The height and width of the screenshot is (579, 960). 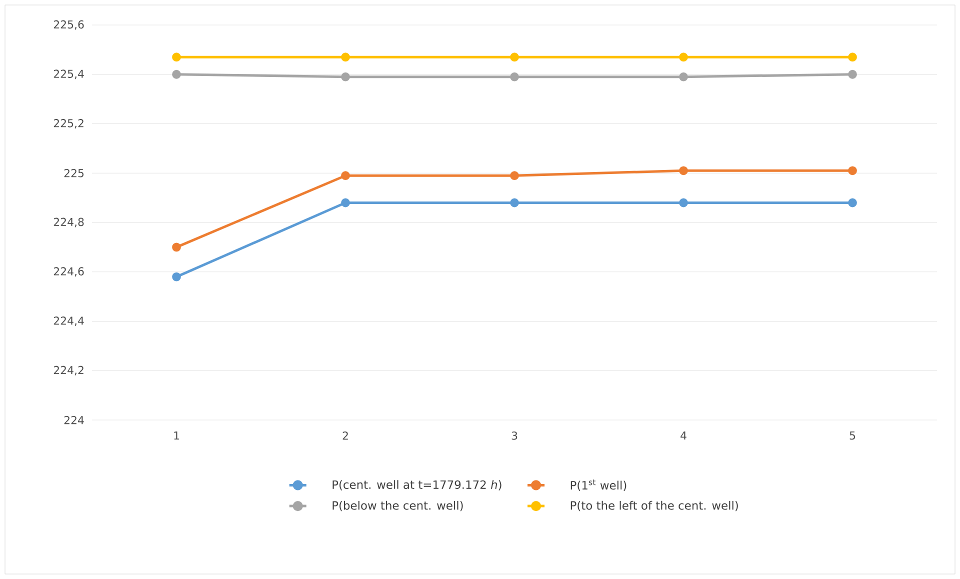 I want to click on y-tick-label: 224, so click(x=74, y=420).